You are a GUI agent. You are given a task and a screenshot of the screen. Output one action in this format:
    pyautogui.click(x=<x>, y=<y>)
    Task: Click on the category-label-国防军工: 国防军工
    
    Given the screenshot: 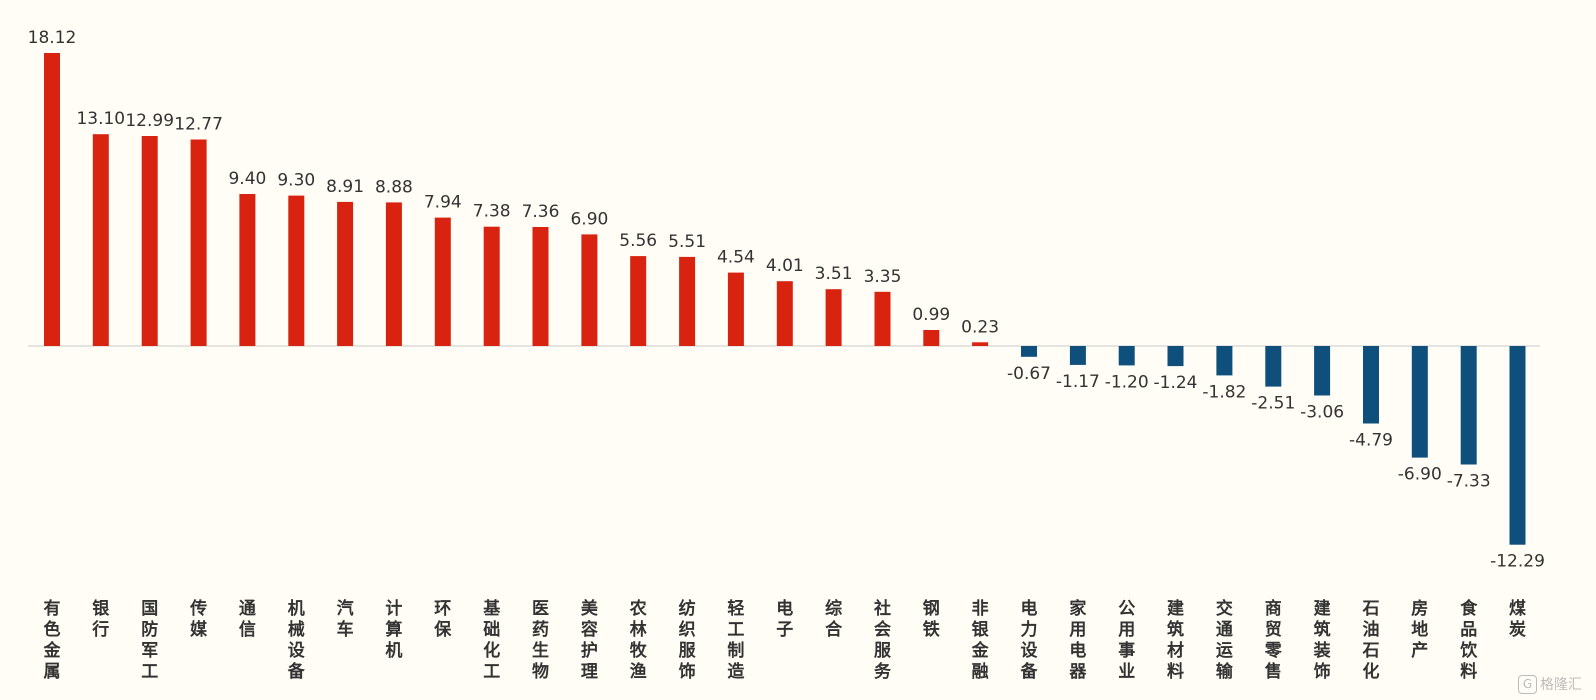 What is the action you would take?
    pyautogui.click(x=149, y=640)
    